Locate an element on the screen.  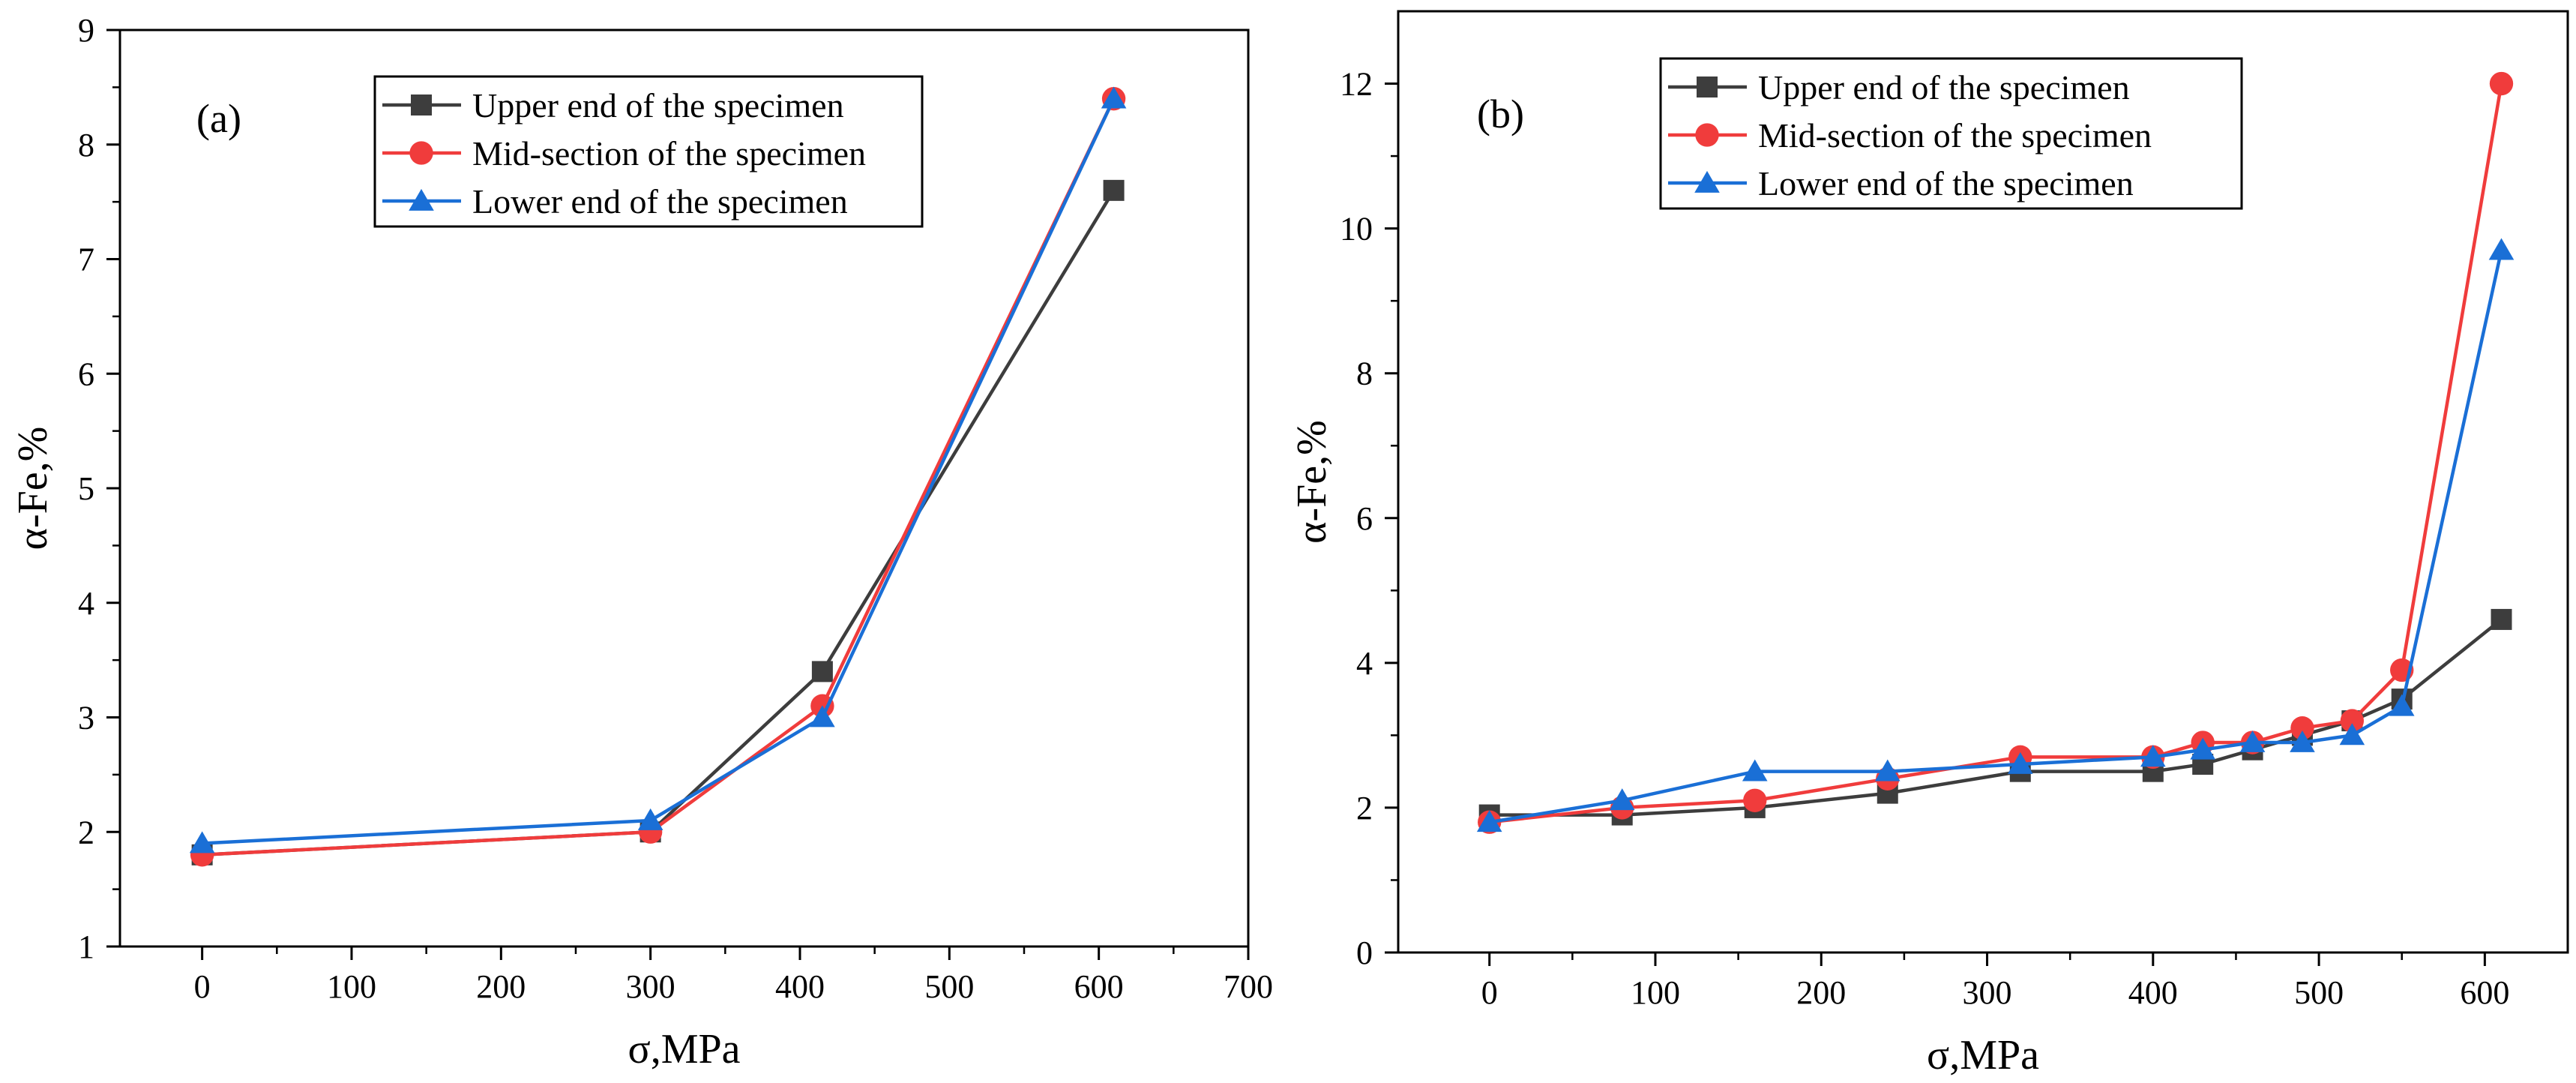
y-tick-label: 9 is located at coordinates (86, 30).